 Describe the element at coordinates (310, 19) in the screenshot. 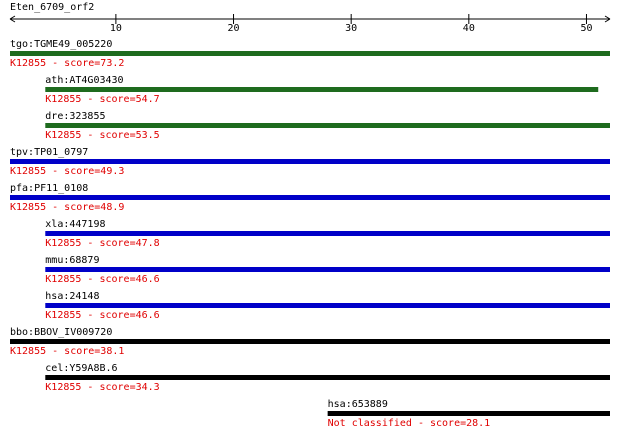

I see `ruler-arrows` at that location.